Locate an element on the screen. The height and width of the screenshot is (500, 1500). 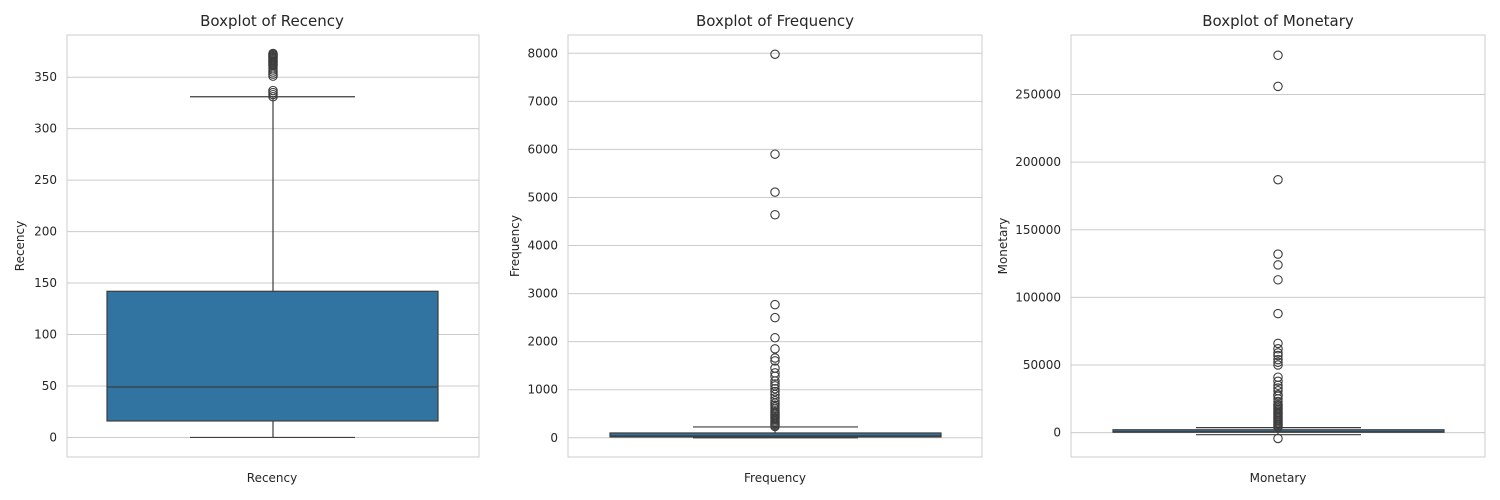
frequency-chart-title: Boxplot of Frequency is located at coordinates (775, 21).